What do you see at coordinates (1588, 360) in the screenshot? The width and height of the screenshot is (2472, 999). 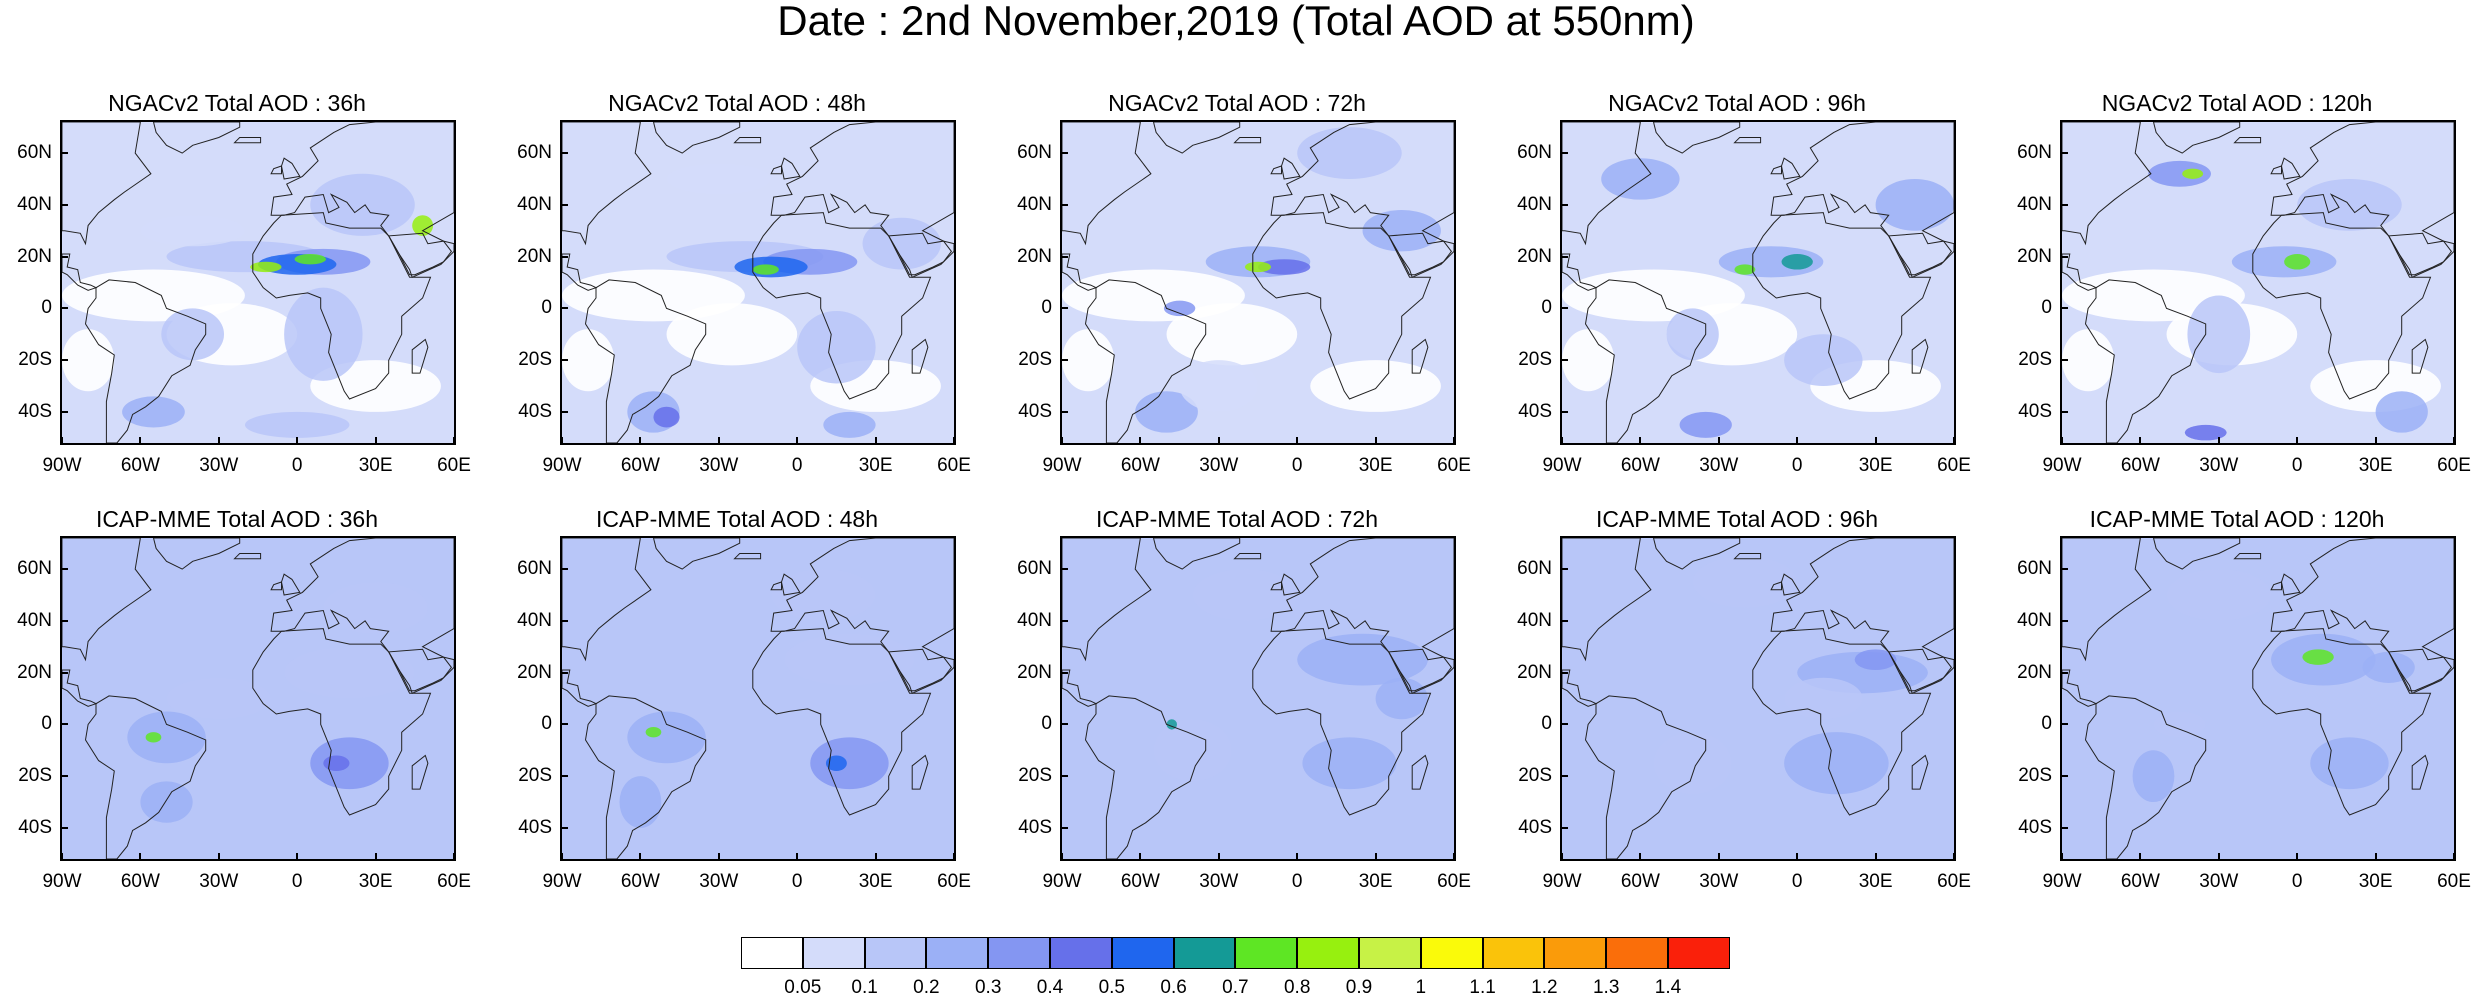 I see `aod-low-region` at bounding box center [1588, 360].